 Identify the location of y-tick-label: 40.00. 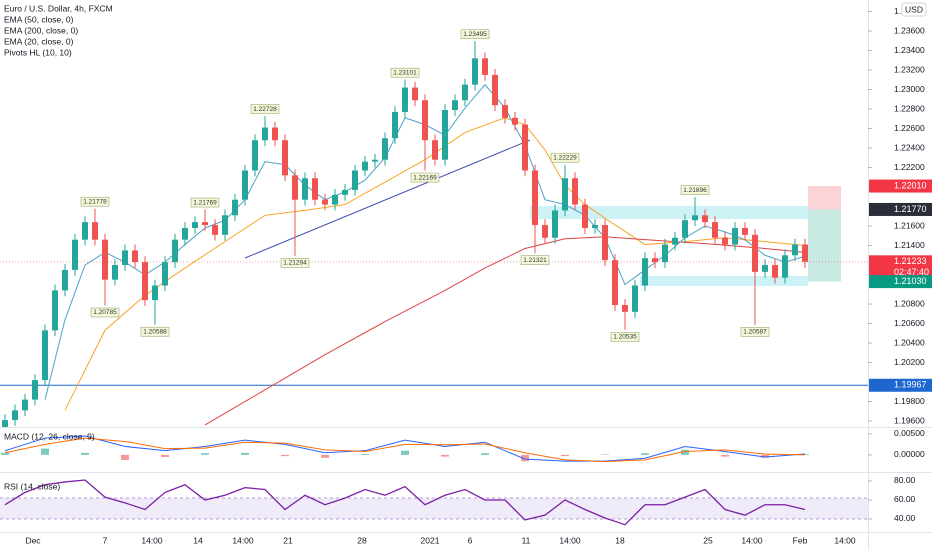
(905, 518).